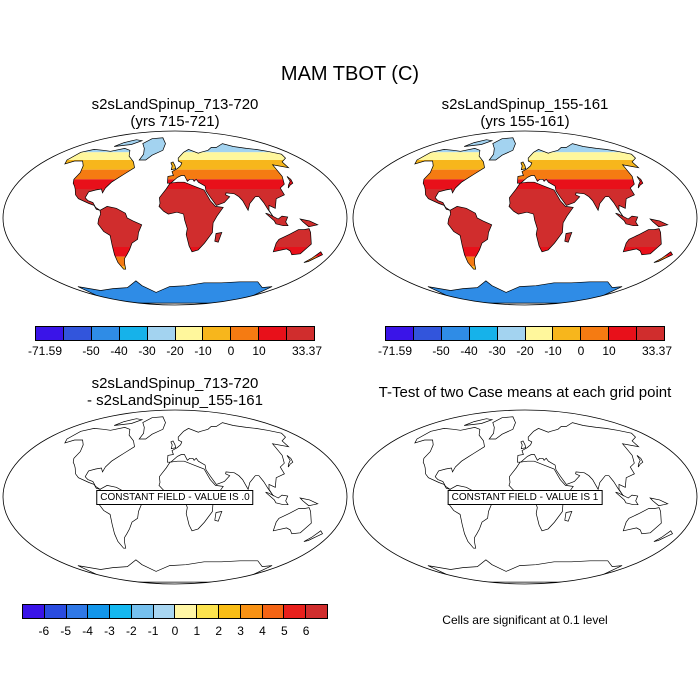 This screenshot has height=700, width=700. What do you see at coordinates (479, 143) in the screenshot?
I see `map-2-arctic-isles-coast` at bounding box center [479, 143].